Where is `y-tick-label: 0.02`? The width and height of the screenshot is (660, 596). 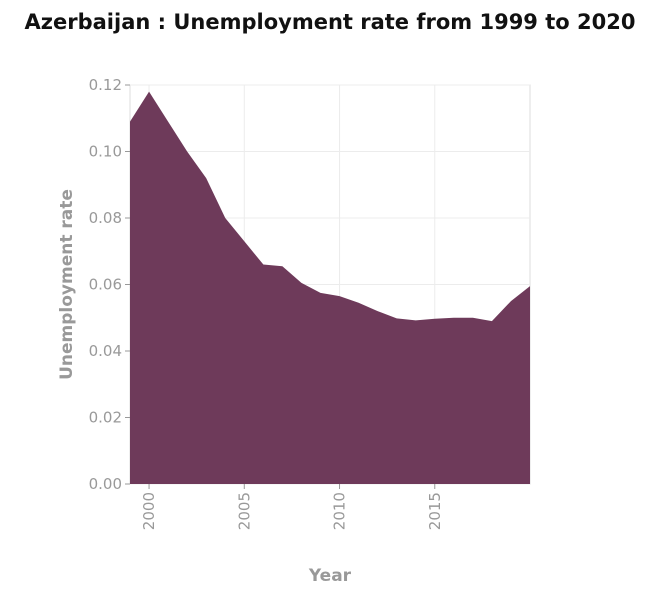 y-tick-label: 0.02 is located at coordinates (105, 418).